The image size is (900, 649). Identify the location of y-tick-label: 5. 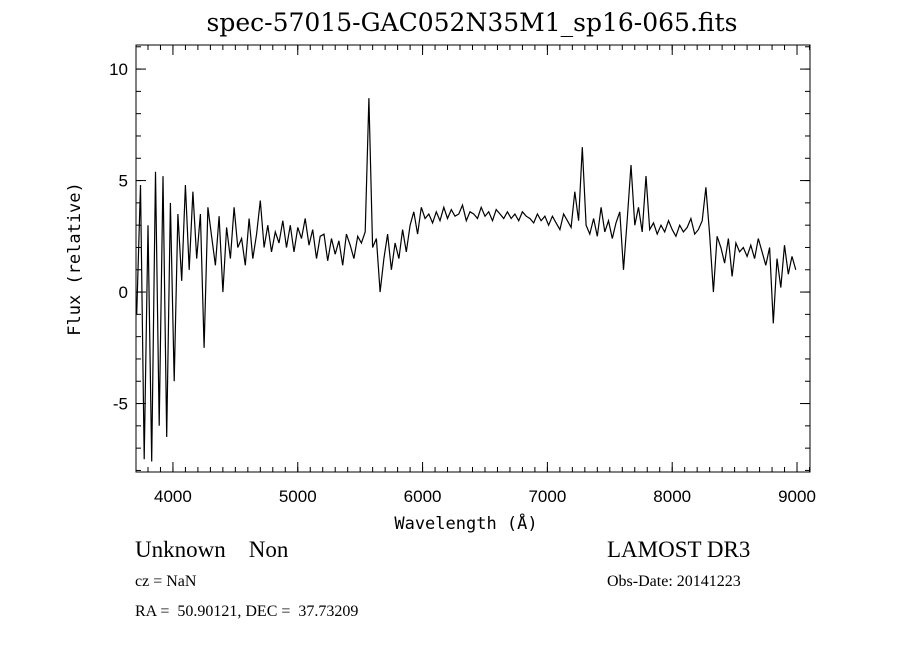
(123, 181).